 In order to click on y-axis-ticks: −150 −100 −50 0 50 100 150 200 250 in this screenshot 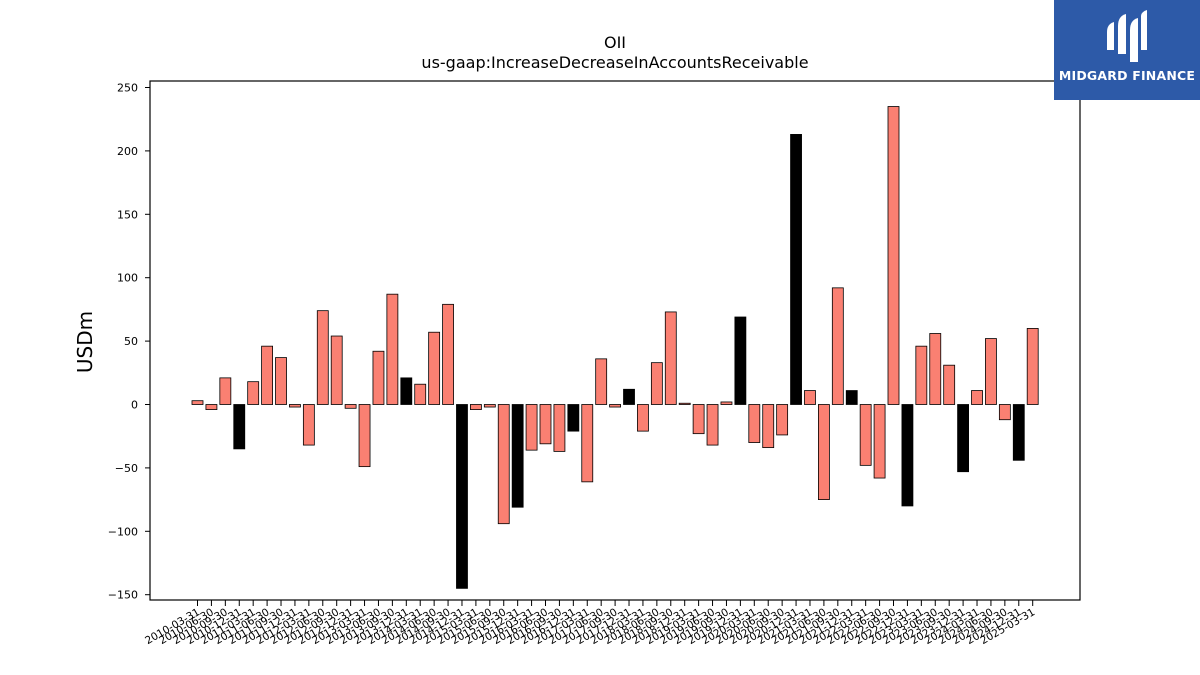, I will do `click(129, 342)`.